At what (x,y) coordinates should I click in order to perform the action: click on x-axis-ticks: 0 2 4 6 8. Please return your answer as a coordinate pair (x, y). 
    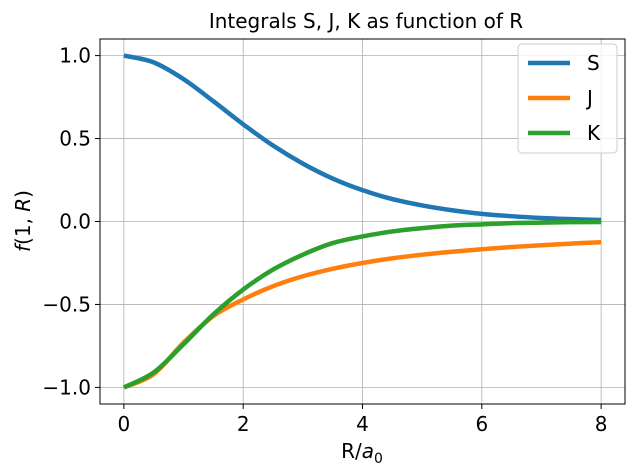
    Looking at the image, I should click on (362, 420).